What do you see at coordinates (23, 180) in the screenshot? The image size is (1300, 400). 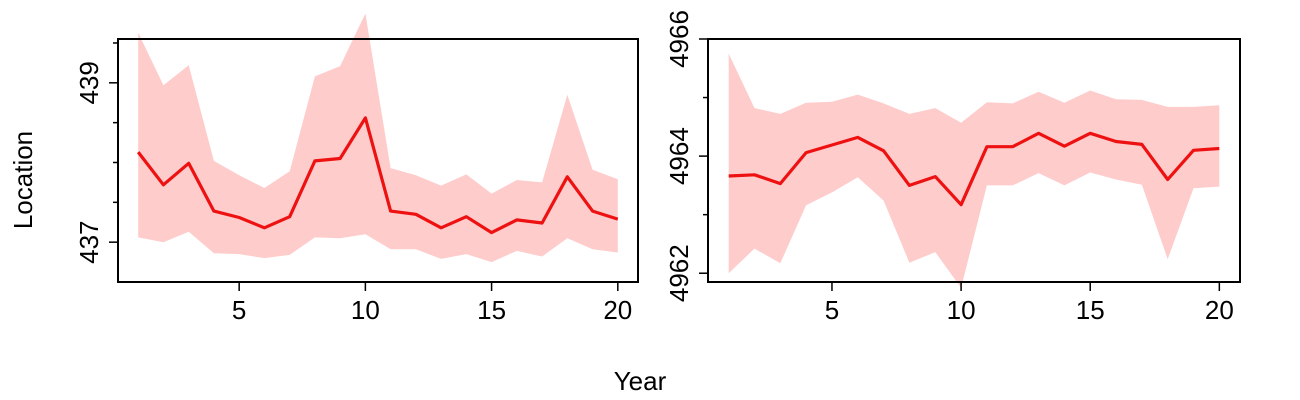 I see `y-axis-label: Location` at bounding box center [23, 180].